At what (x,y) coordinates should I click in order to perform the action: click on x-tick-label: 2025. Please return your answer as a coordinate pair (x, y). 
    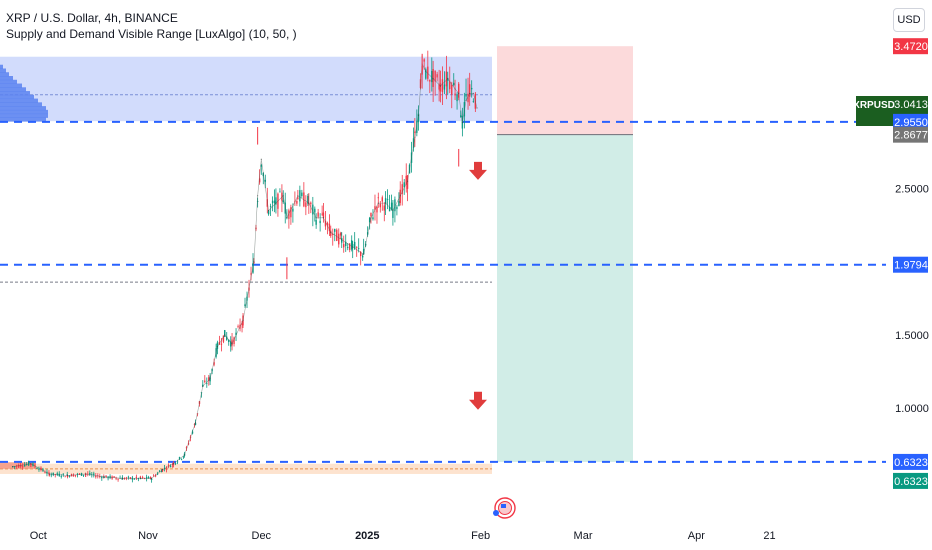
    Looking at the image, I should click on (367, 536).